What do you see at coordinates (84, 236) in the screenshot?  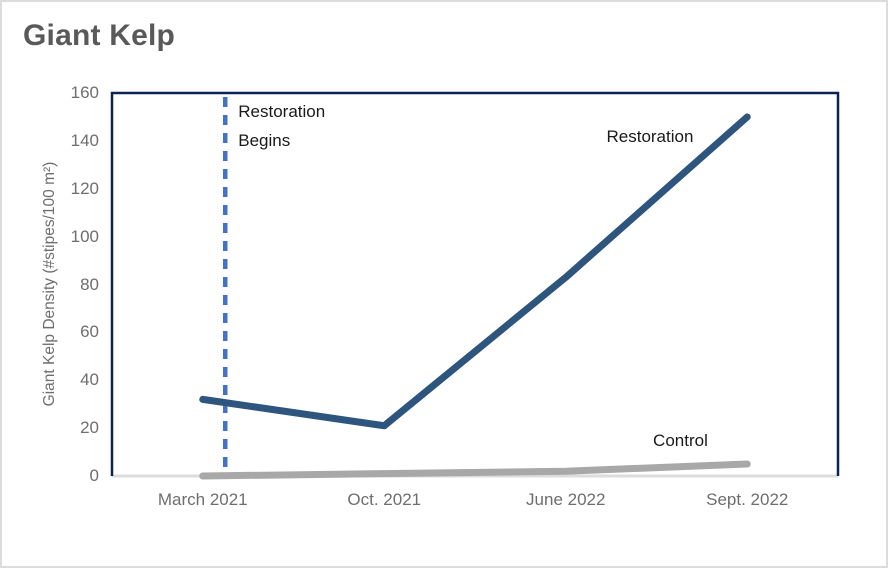 I see `y-tick-label: 100` at bounding box center [84, 236].